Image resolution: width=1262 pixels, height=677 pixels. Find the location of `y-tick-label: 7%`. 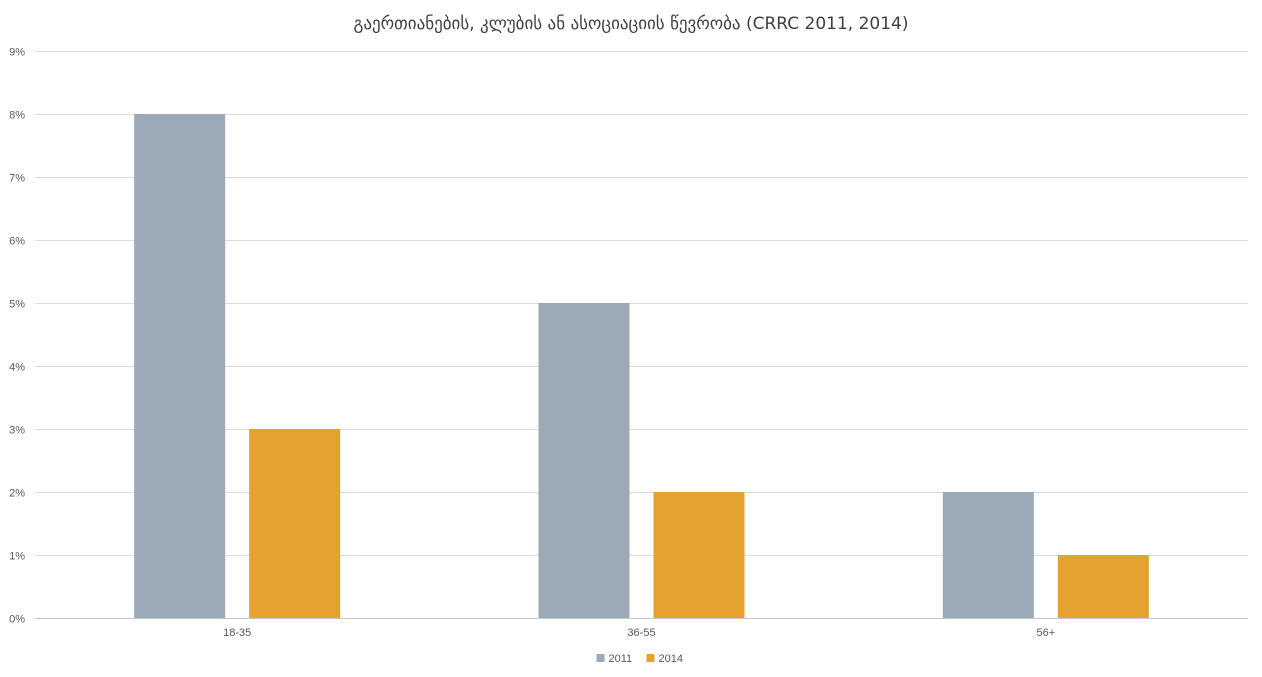

y-tick-label: 7% is located at coordinates (17, 179).